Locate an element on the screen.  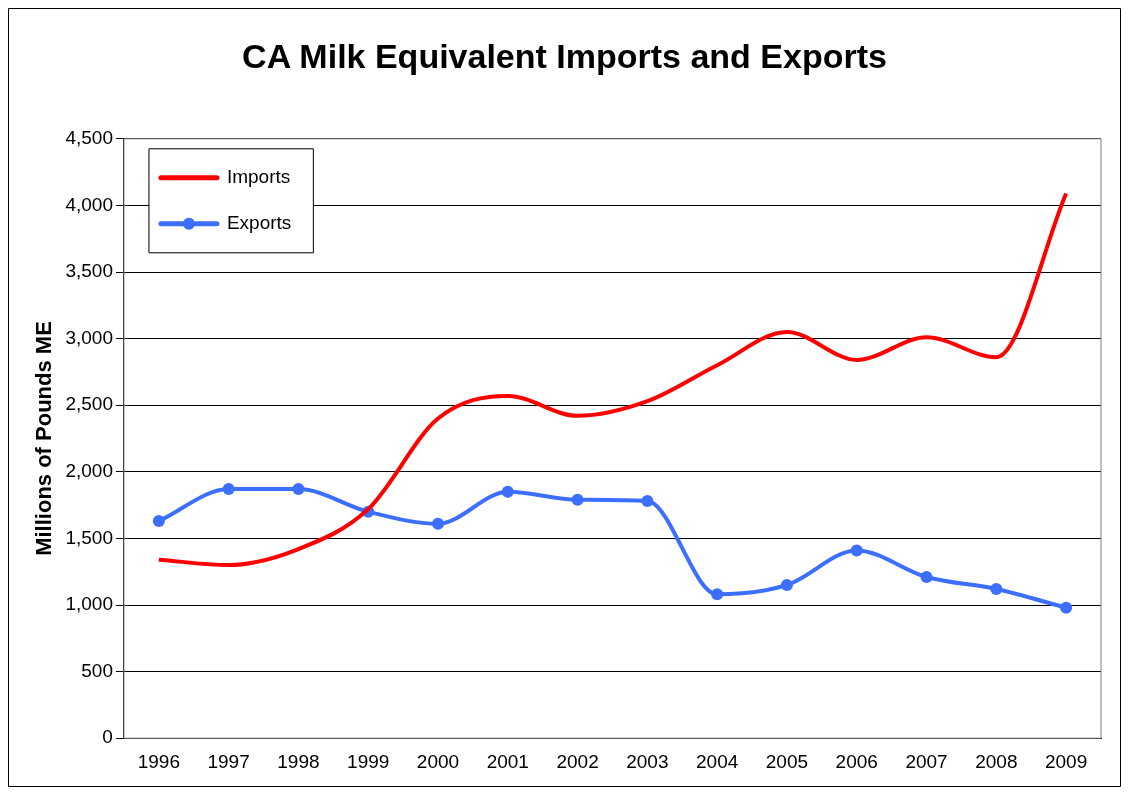
y-tick-label: 2,500 is located at coordinates (89, 404).